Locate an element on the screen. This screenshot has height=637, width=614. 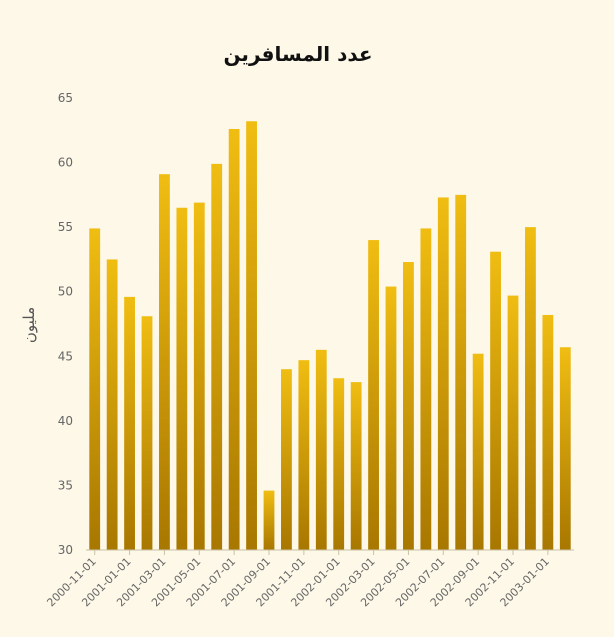
y-tick-label: 45 is located at coordinates (65, 356).